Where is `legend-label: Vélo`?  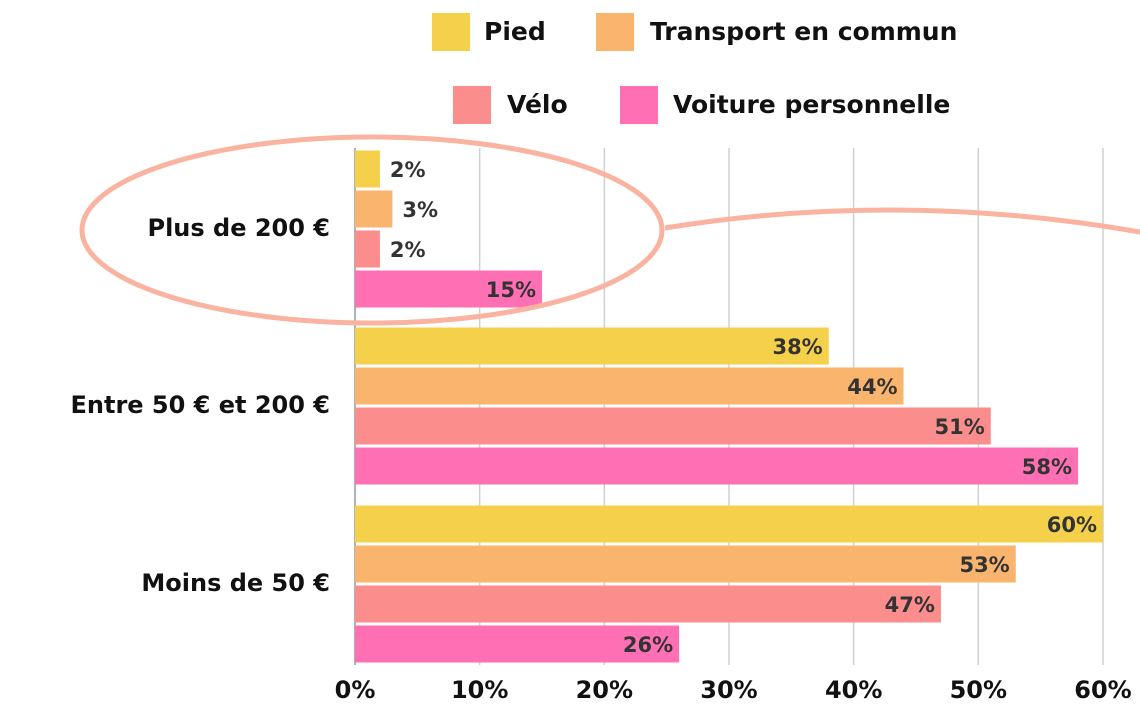 legend-label: Vélo is located at coordinates (537, 104).